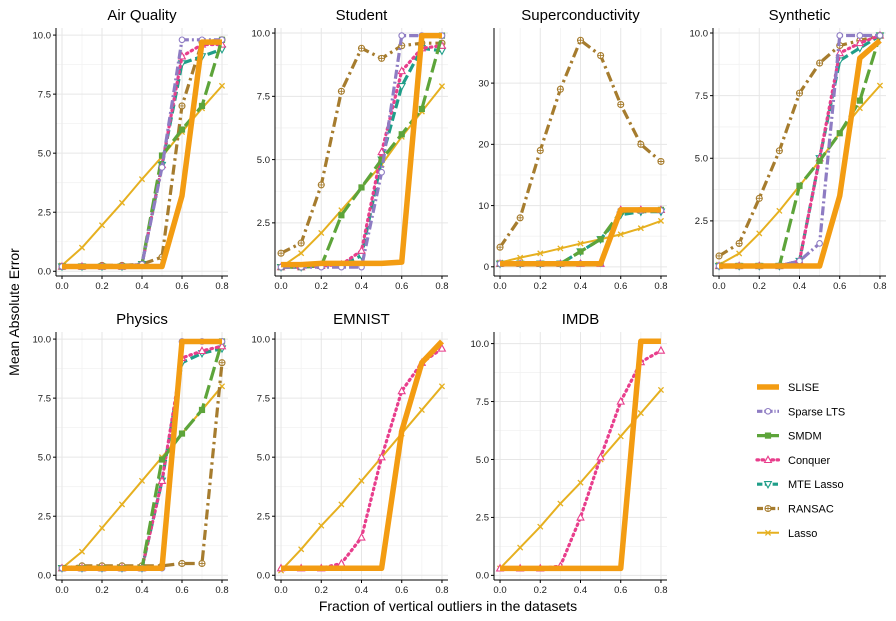 Image resolution: width=896 pixels, height=621 pixels. What do you see at coordinates (816, 485) in the screenshot?
I see `legend-label: MTE Lasso` at bounding box center [816, 485].